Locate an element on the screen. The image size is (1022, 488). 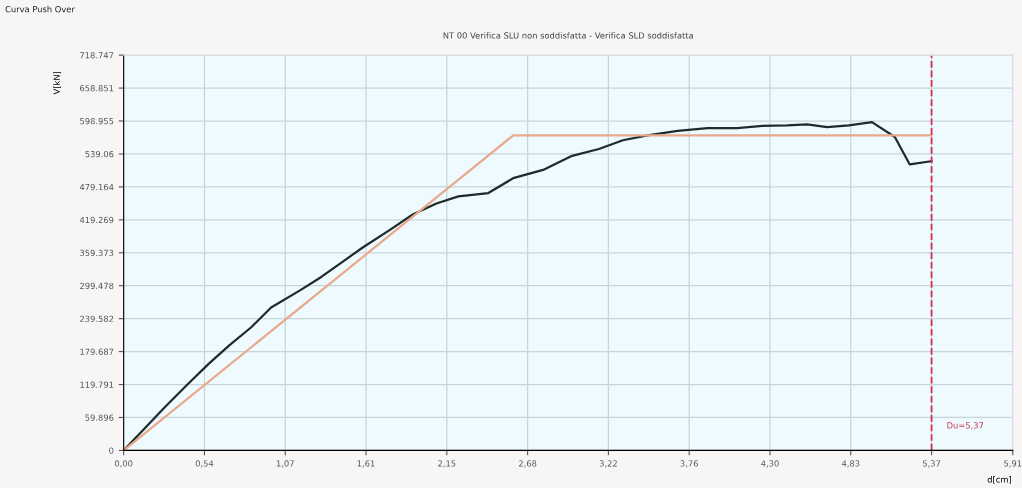
text: Curva Push Over is located at coordinates (40, 9).